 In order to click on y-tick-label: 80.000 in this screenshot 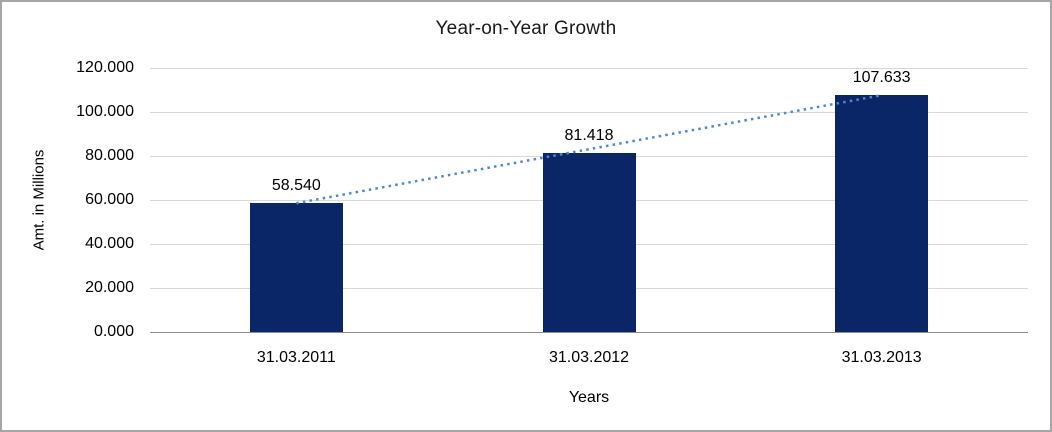, I will do `click(109, 155)`.